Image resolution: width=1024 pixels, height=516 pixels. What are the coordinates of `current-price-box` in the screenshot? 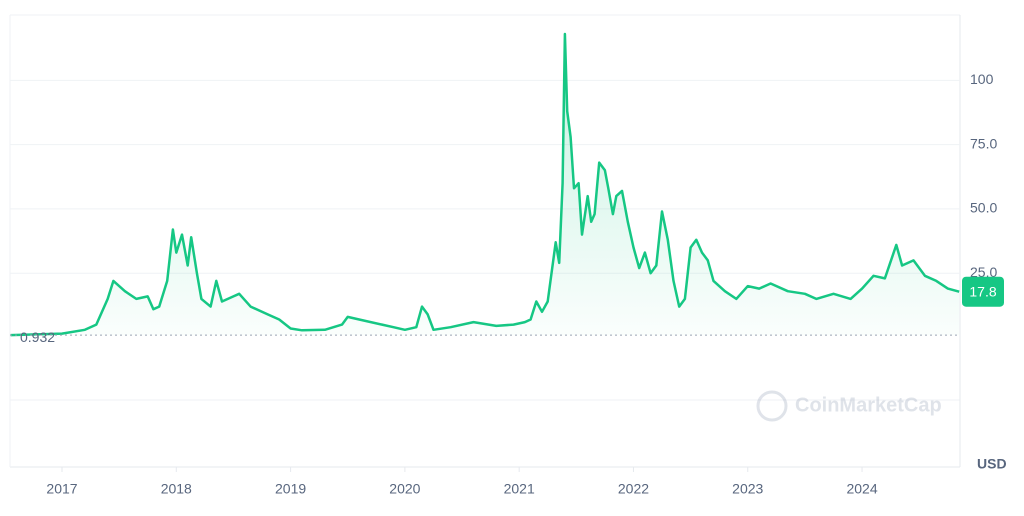 It's located at (983, 291).